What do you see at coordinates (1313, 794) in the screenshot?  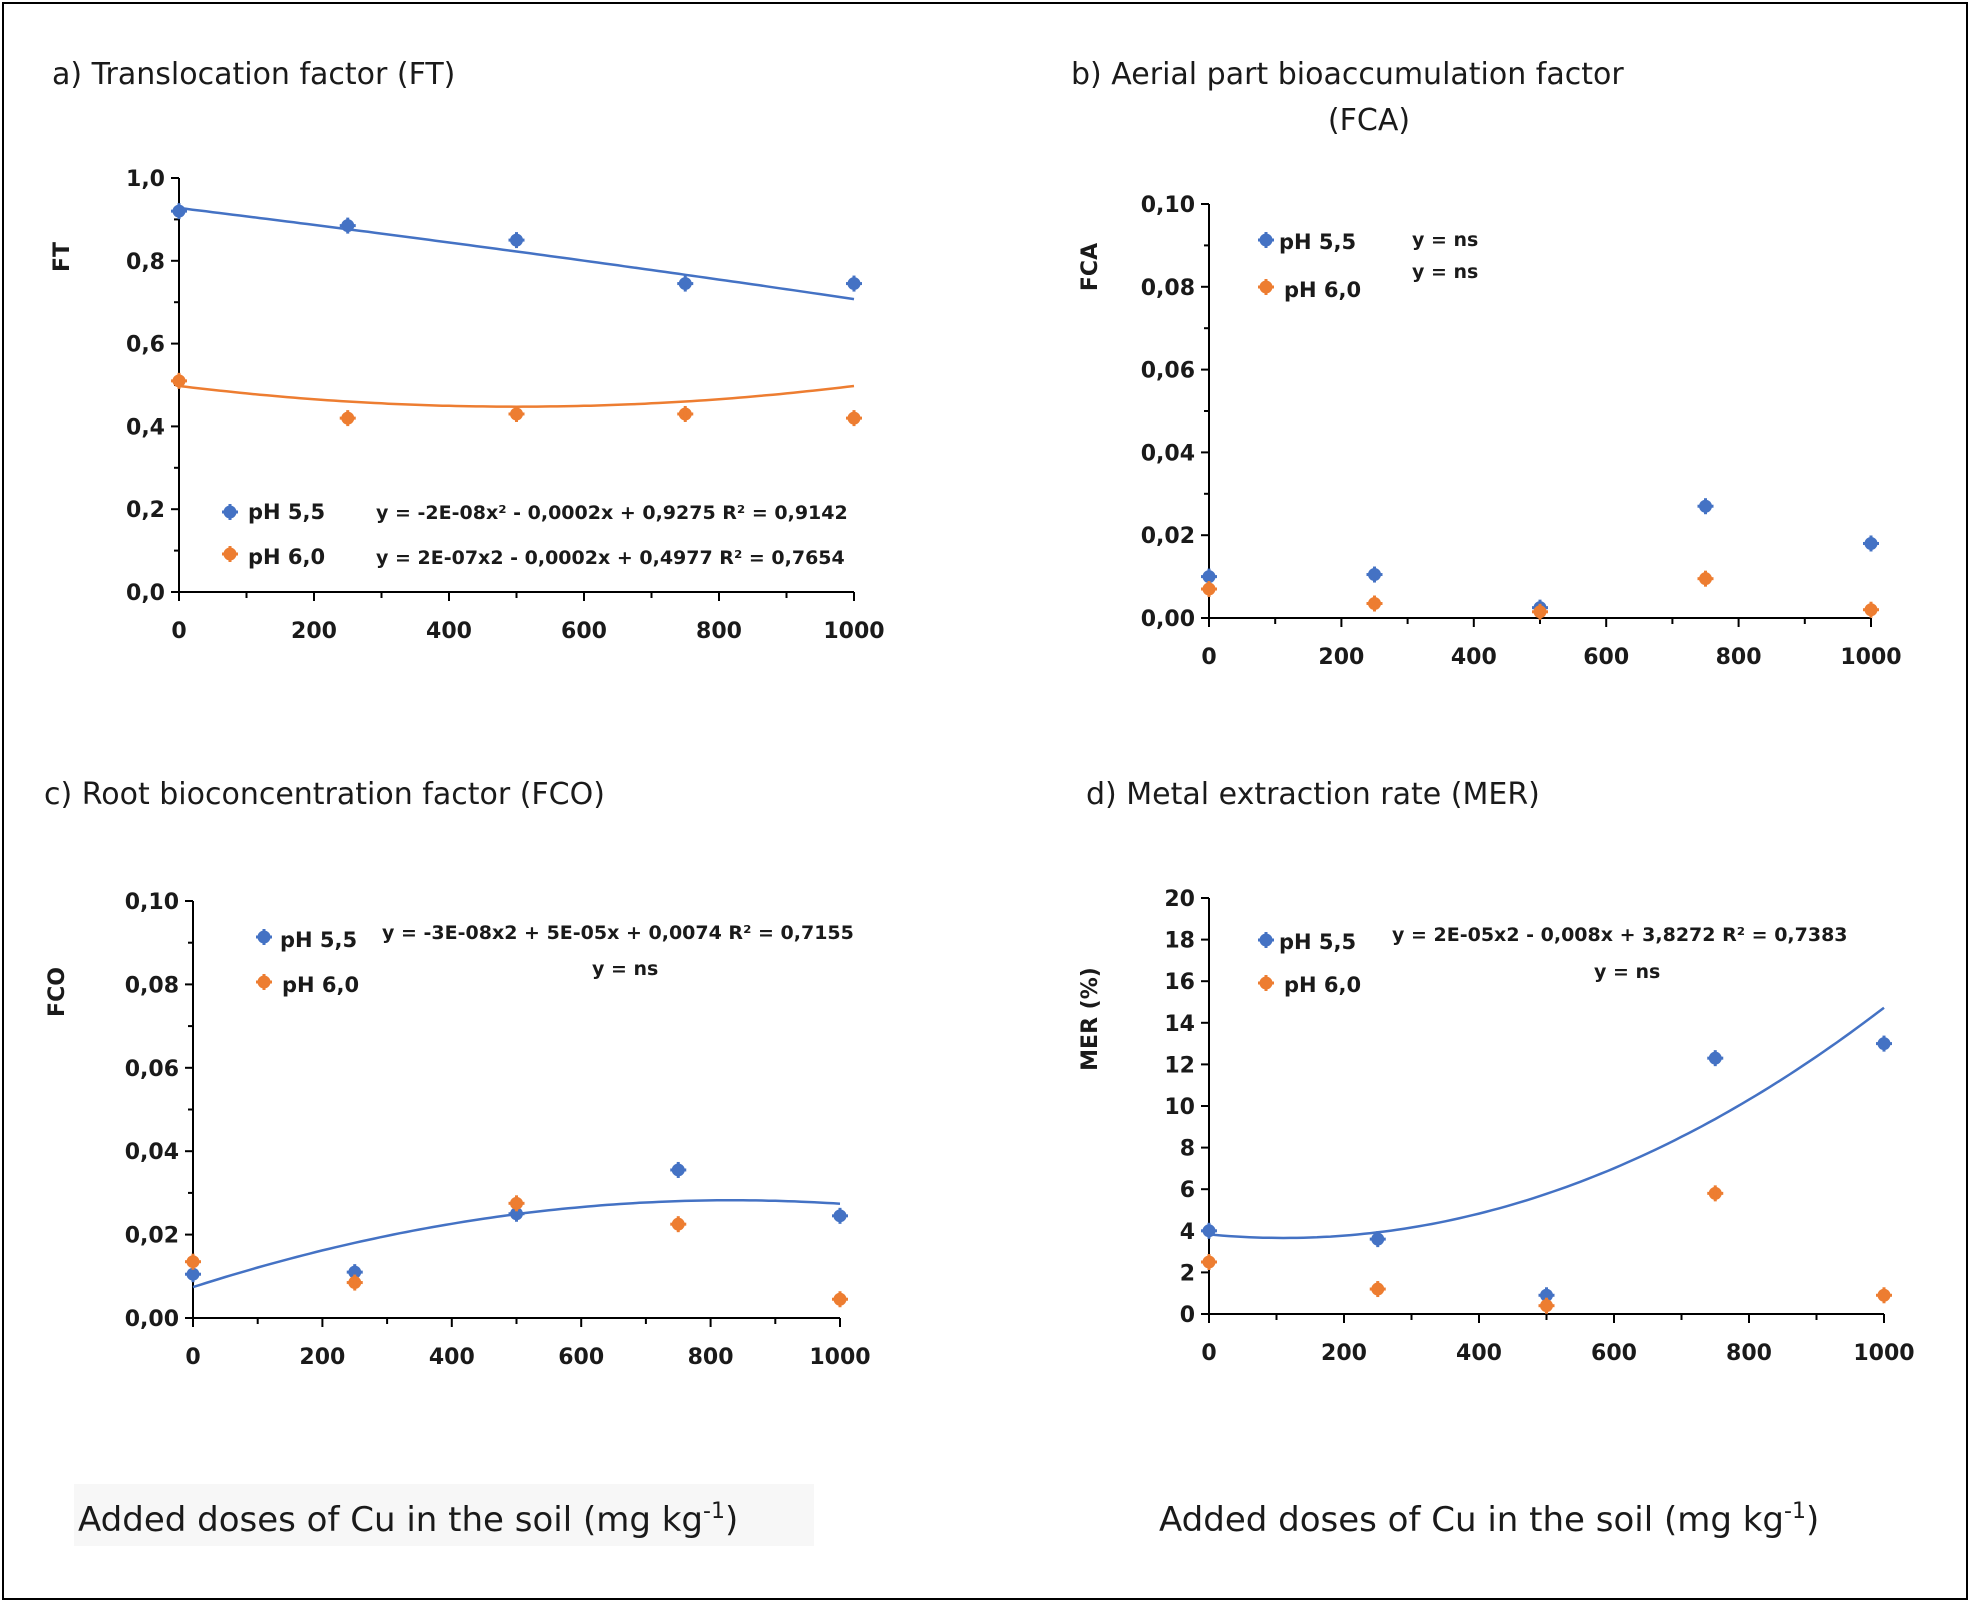 I see `panel-d-title: d) Metal extraction rate (MER)` at bounding box center [1313, 794].